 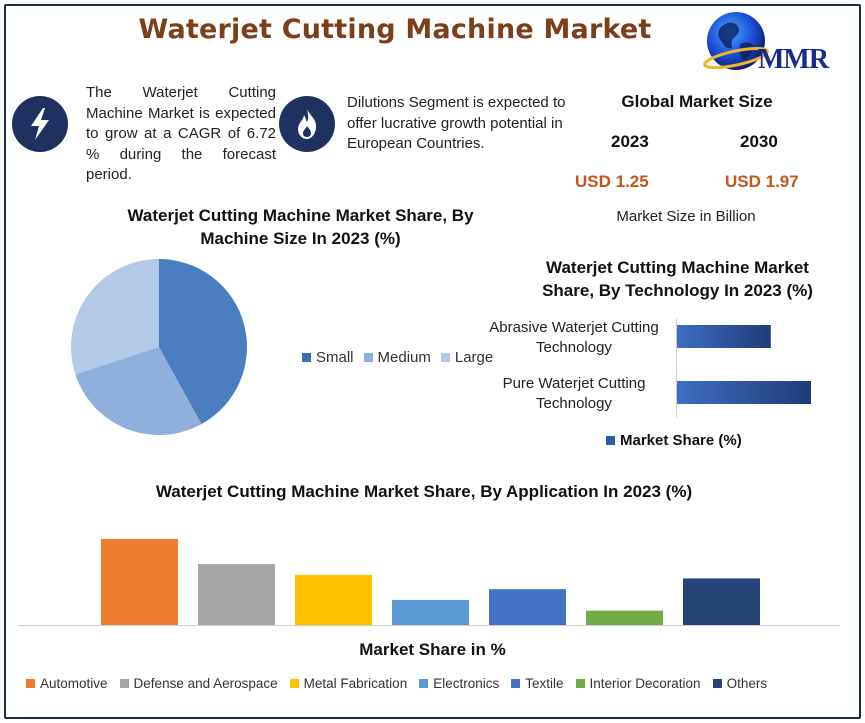 I want to click on tech-bar-chart, so click(x=743, y=368).